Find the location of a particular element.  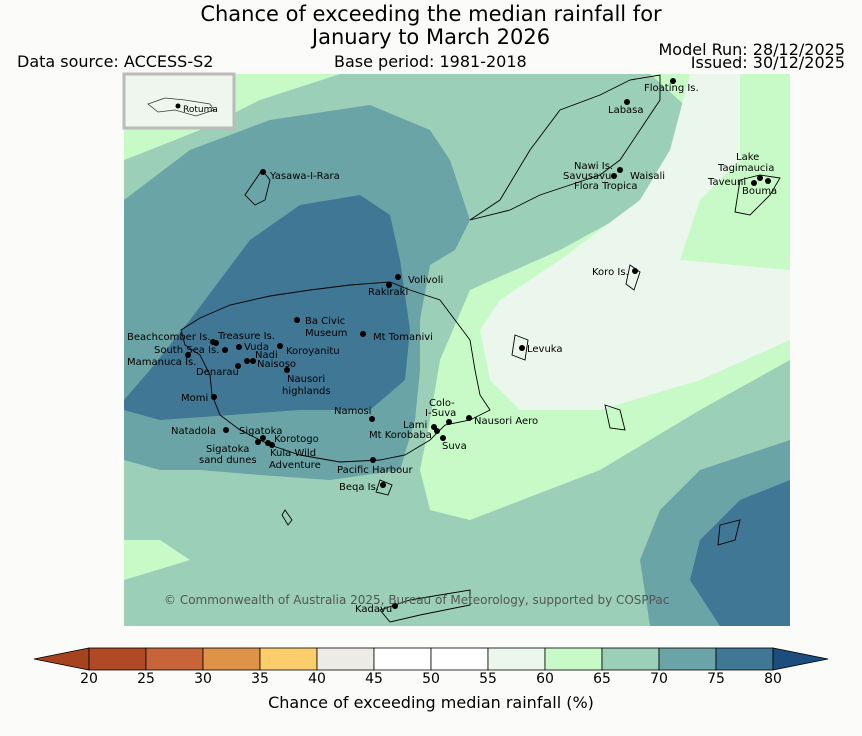

marker-floating-is is located at coordinates (673, 81).